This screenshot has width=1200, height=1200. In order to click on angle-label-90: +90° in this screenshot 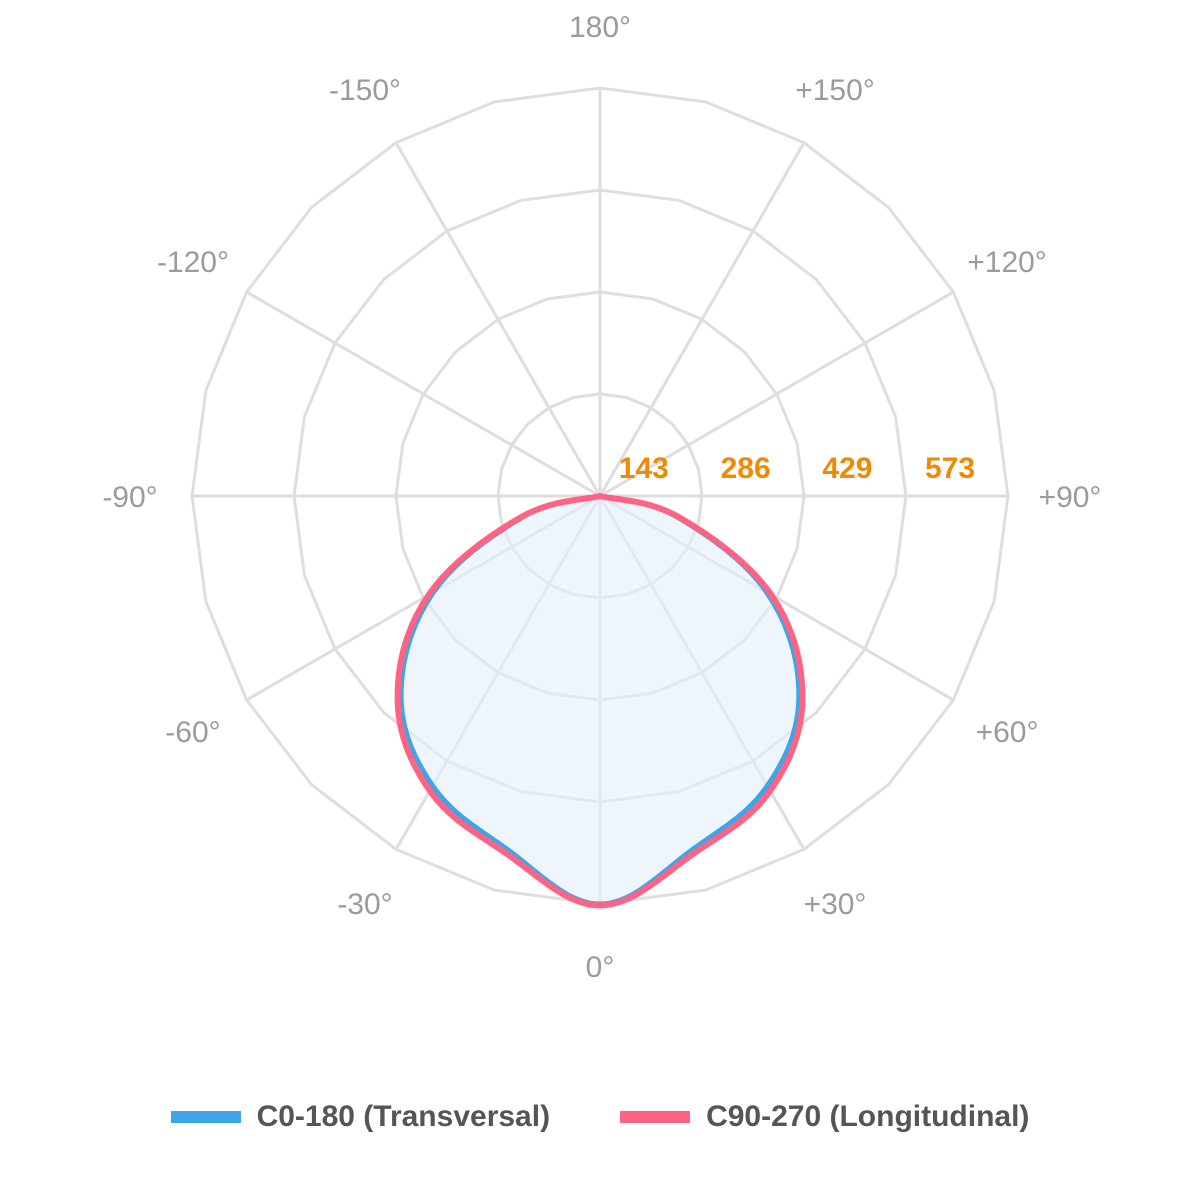, I will do `click(1070, 497)`.